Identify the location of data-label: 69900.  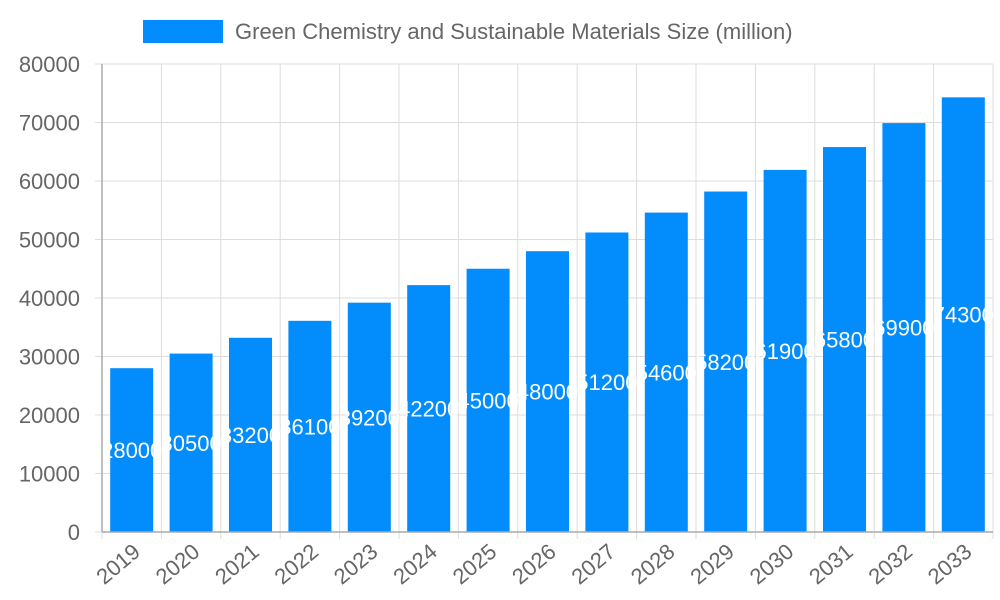
(903, 328).